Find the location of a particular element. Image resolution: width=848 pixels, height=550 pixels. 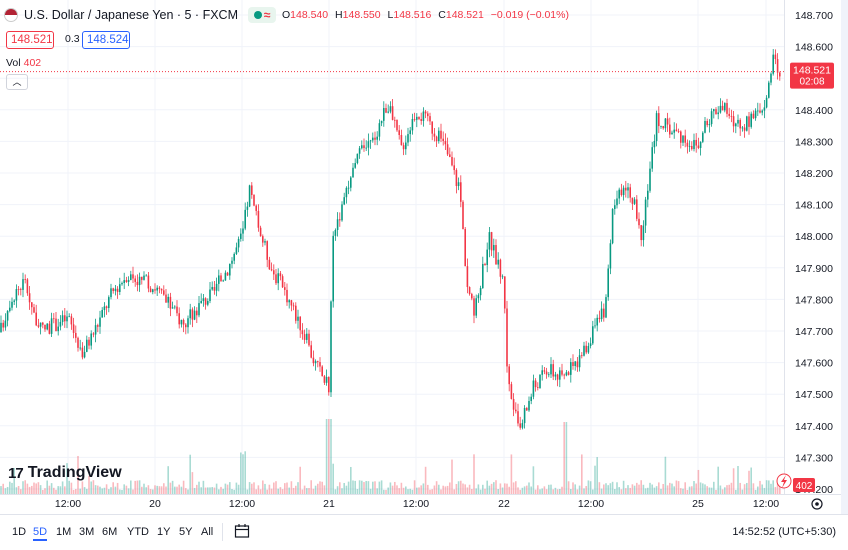

buy-price-button: 148.524 is located at coordinates (106, 40).